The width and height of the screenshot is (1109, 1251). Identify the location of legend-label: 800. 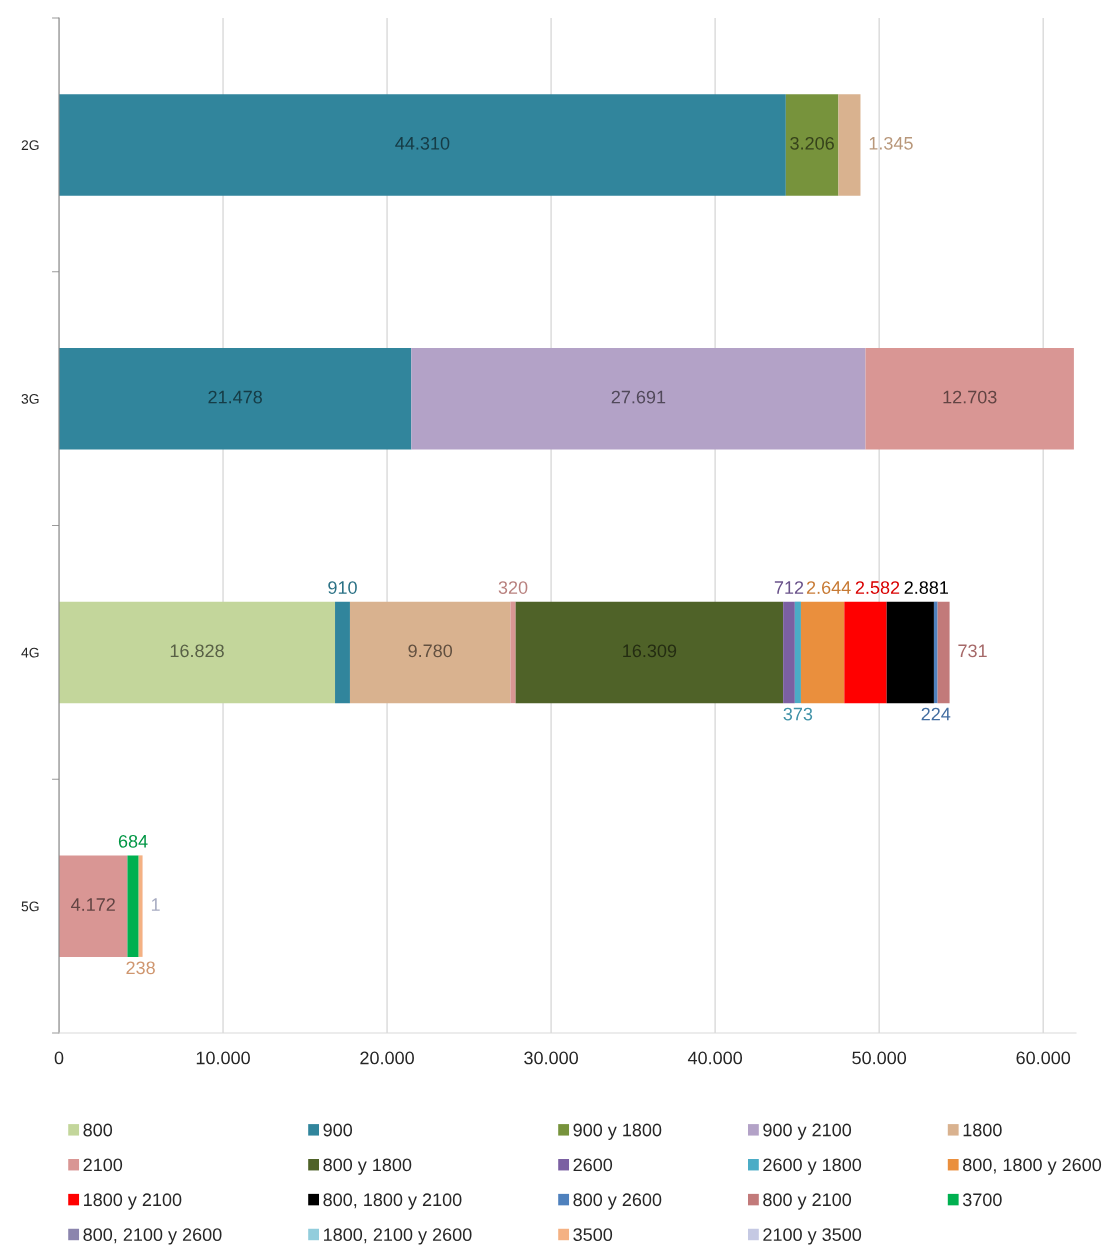
(98, 1130).